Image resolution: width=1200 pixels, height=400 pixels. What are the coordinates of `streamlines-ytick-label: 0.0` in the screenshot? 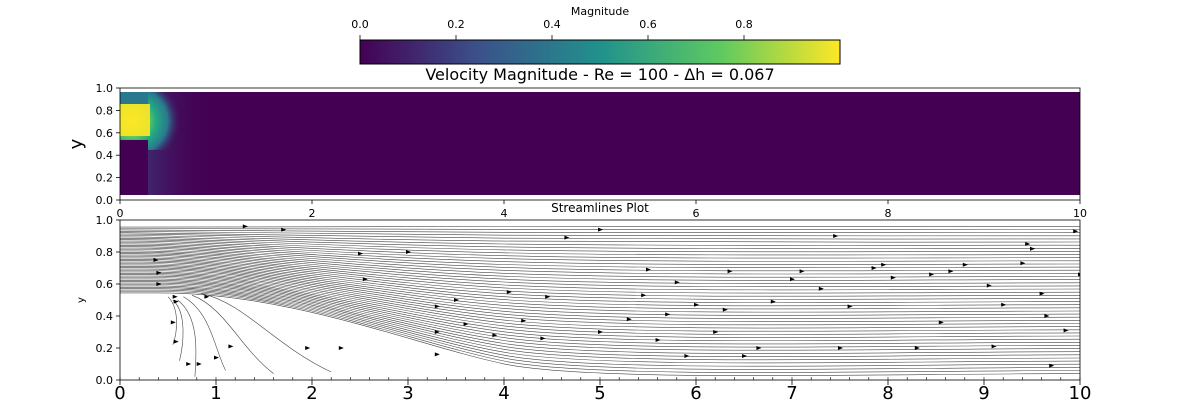 It's located at (105, 380).